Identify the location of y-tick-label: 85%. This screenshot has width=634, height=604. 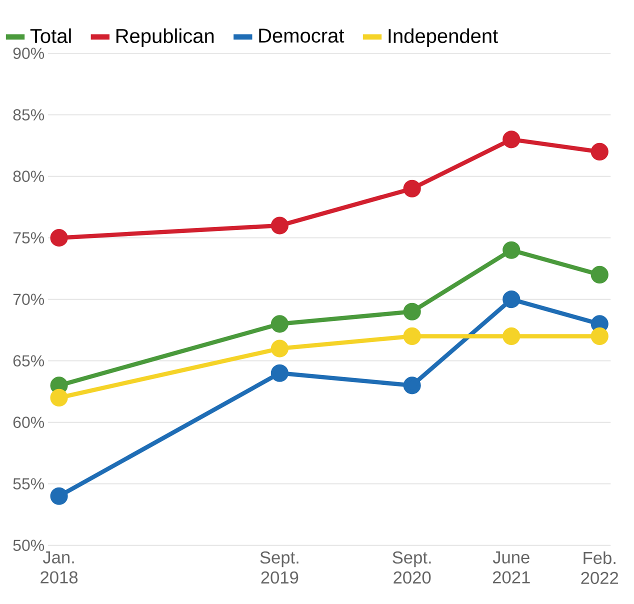
(28, 114).